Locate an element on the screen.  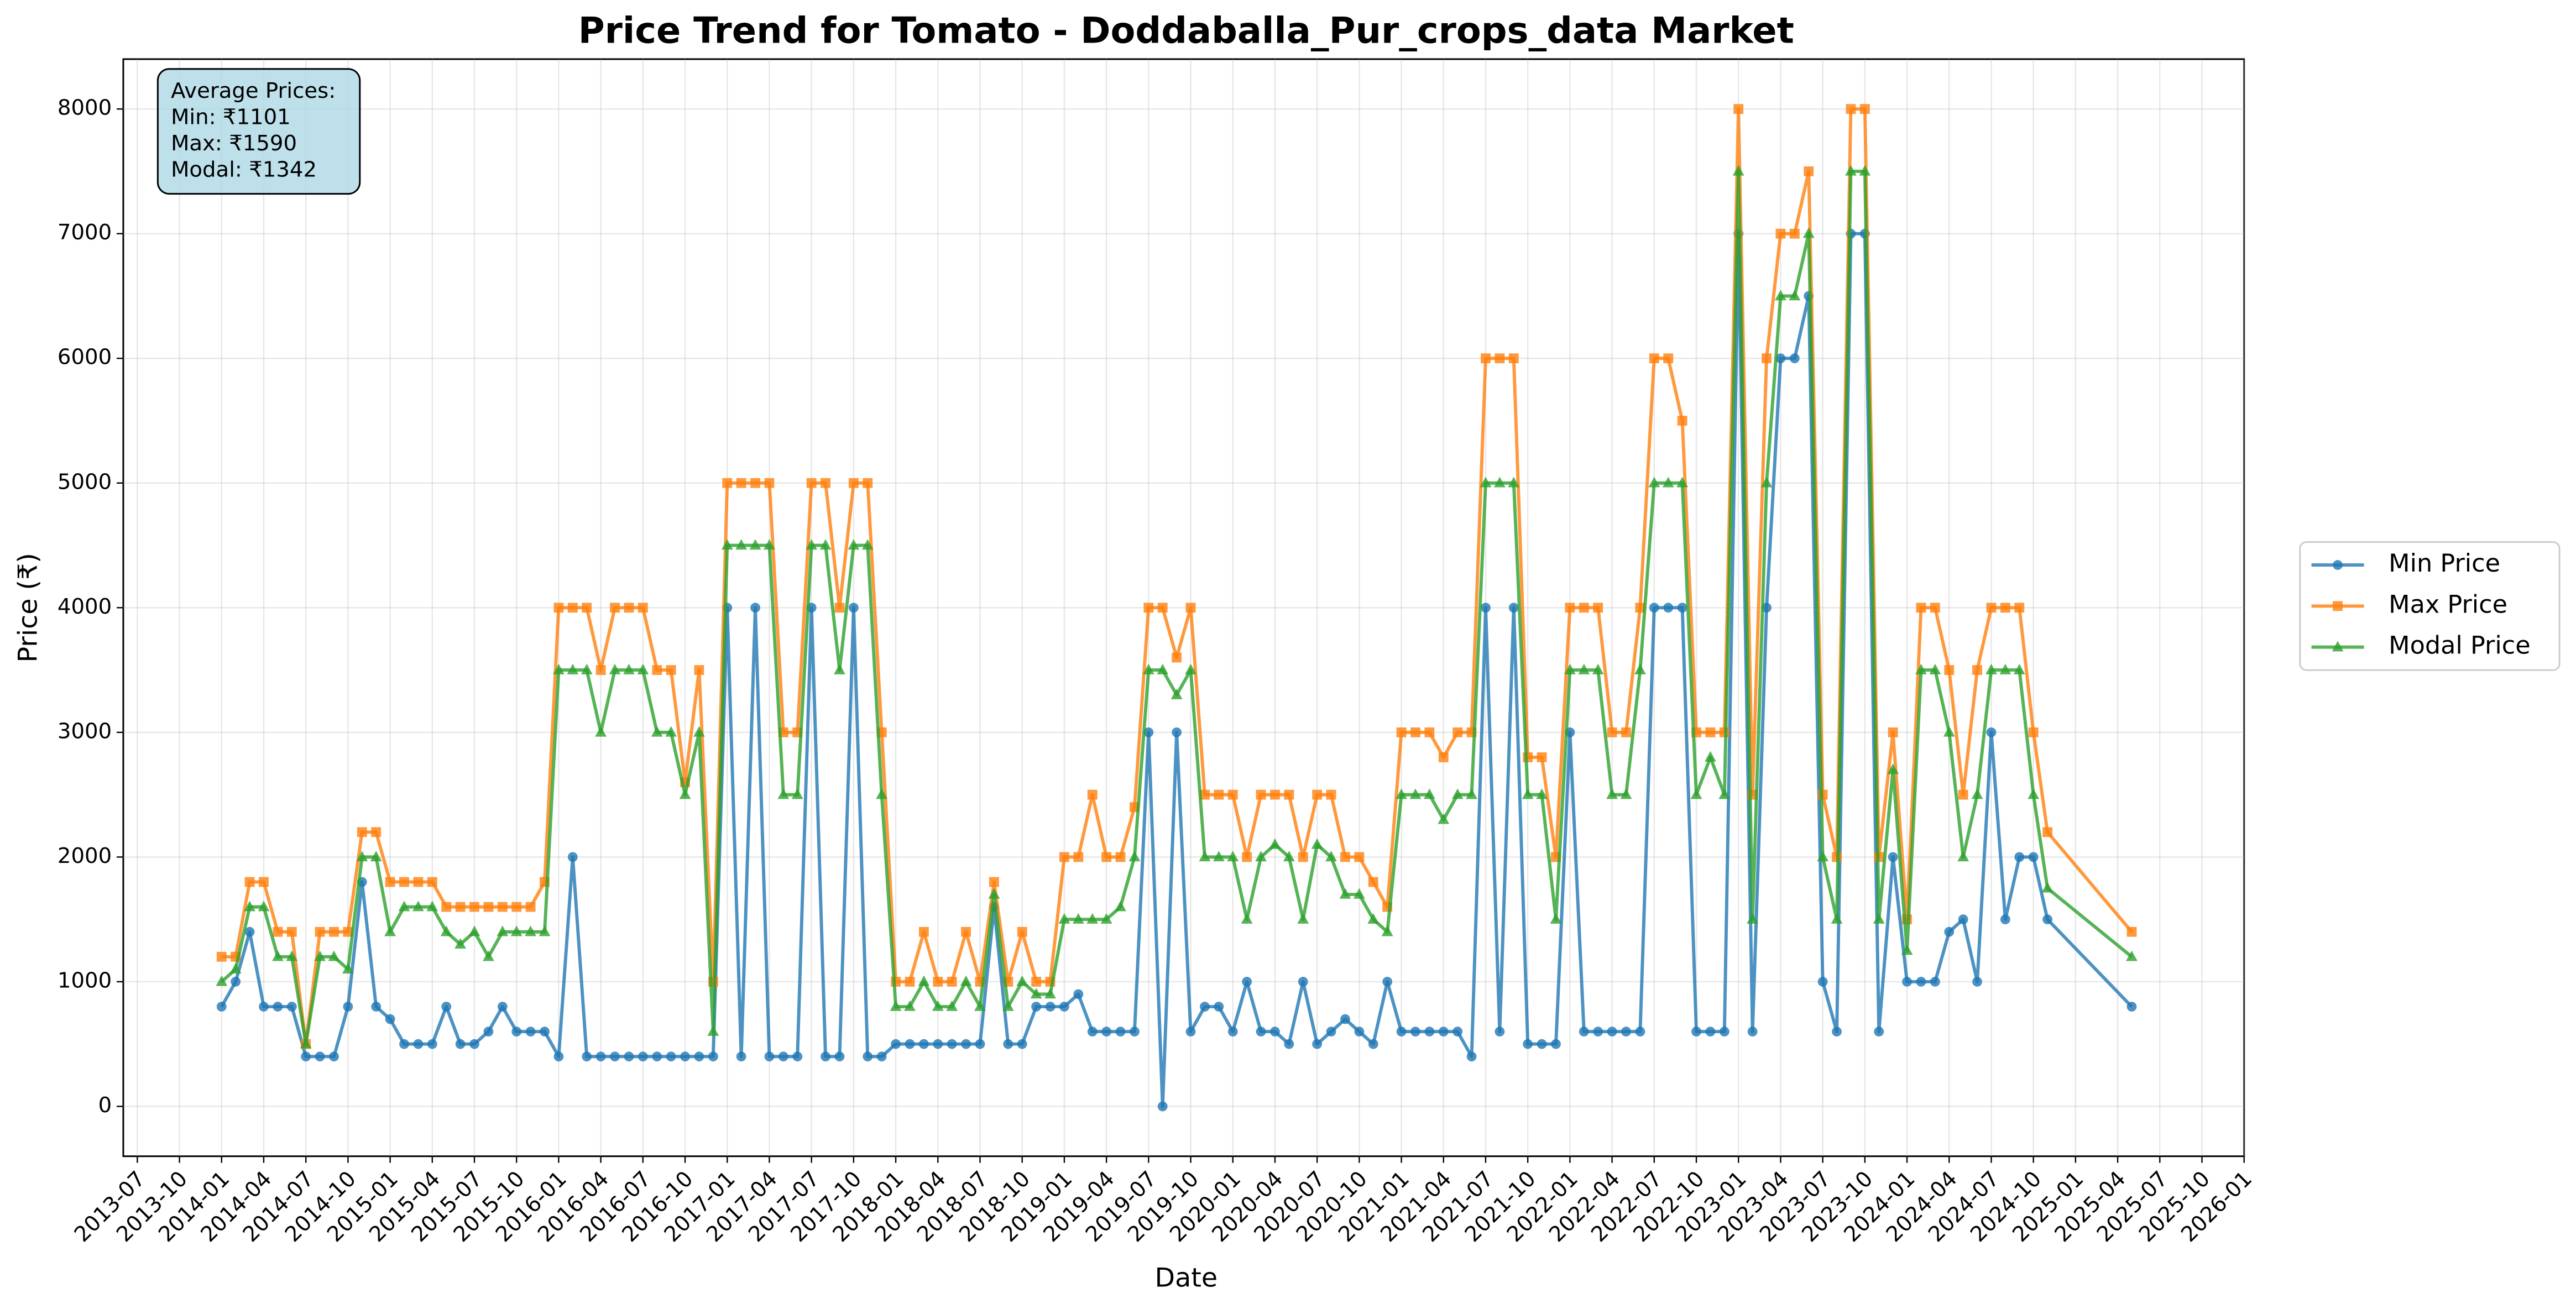
legend-label: Min Price is located at coordinates (2444, 563).